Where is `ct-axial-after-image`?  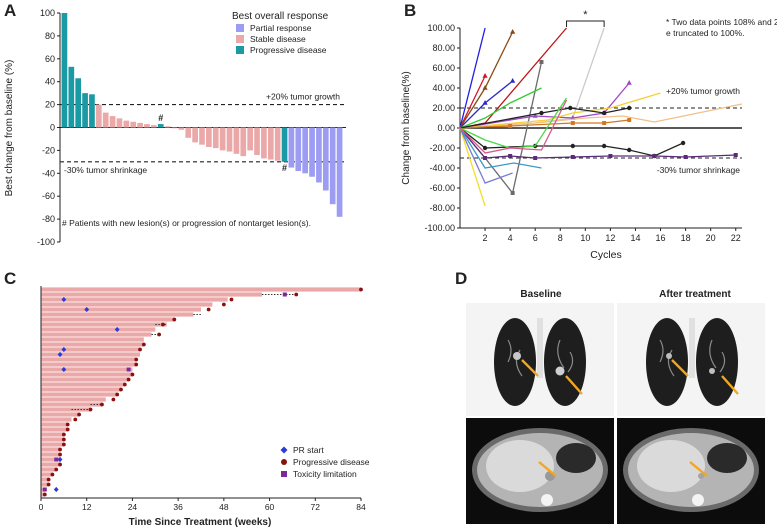 ct-axial-after-image is located at coordinates (691, 471).